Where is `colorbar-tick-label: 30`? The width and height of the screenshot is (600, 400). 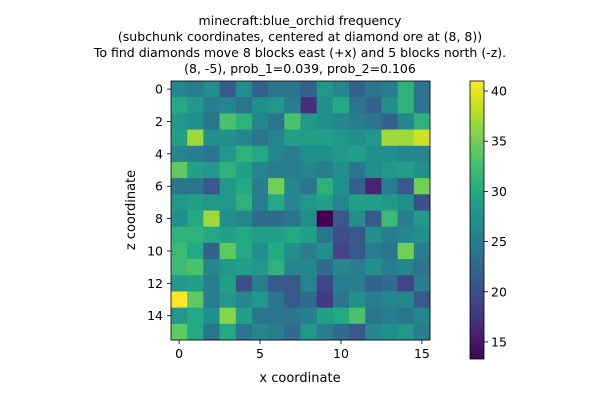 colorbar-tick-label: 30 is located at coordinates (499, 191).